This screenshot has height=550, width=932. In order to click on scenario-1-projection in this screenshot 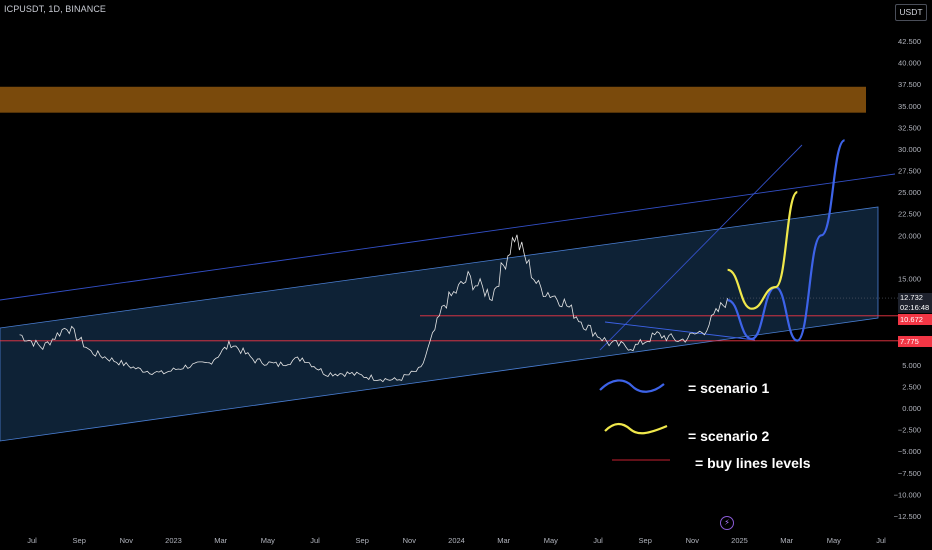, I will do `click(786, 240)`.